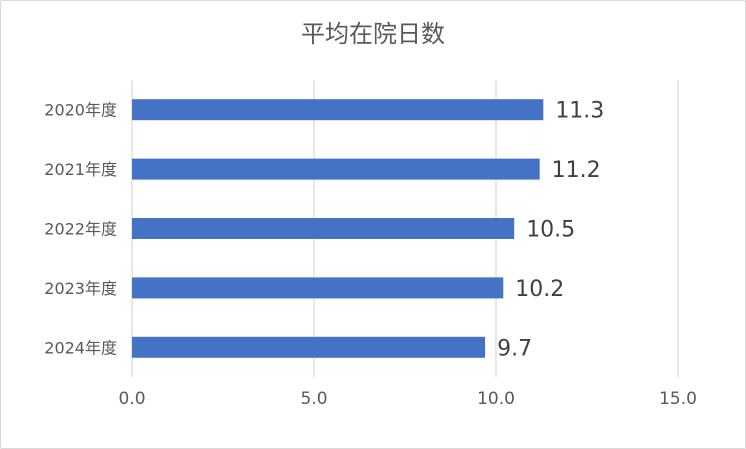 Image resolution: width=746 pixels, height=449 pixels. I want to click on data-label: 11.2, so click(576, 170).